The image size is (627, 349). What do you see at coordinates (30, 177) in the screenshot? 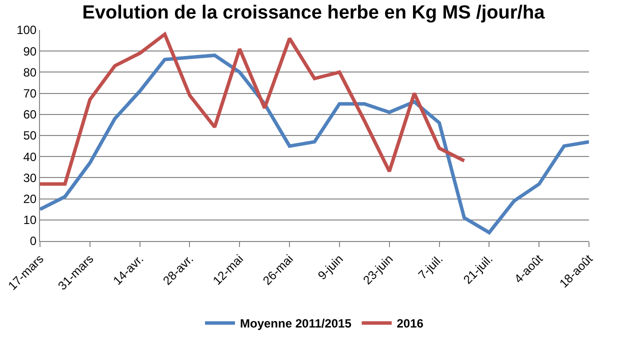
I see `y-tick-label: 30` at bounding box center [30, 177].